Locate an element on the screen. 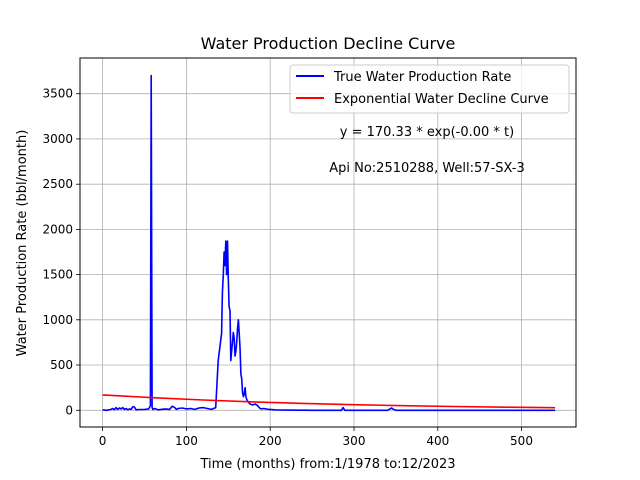 This screenshot has width=640, height=480. y-tick-label: 0 is located at coordinates (69, 410).